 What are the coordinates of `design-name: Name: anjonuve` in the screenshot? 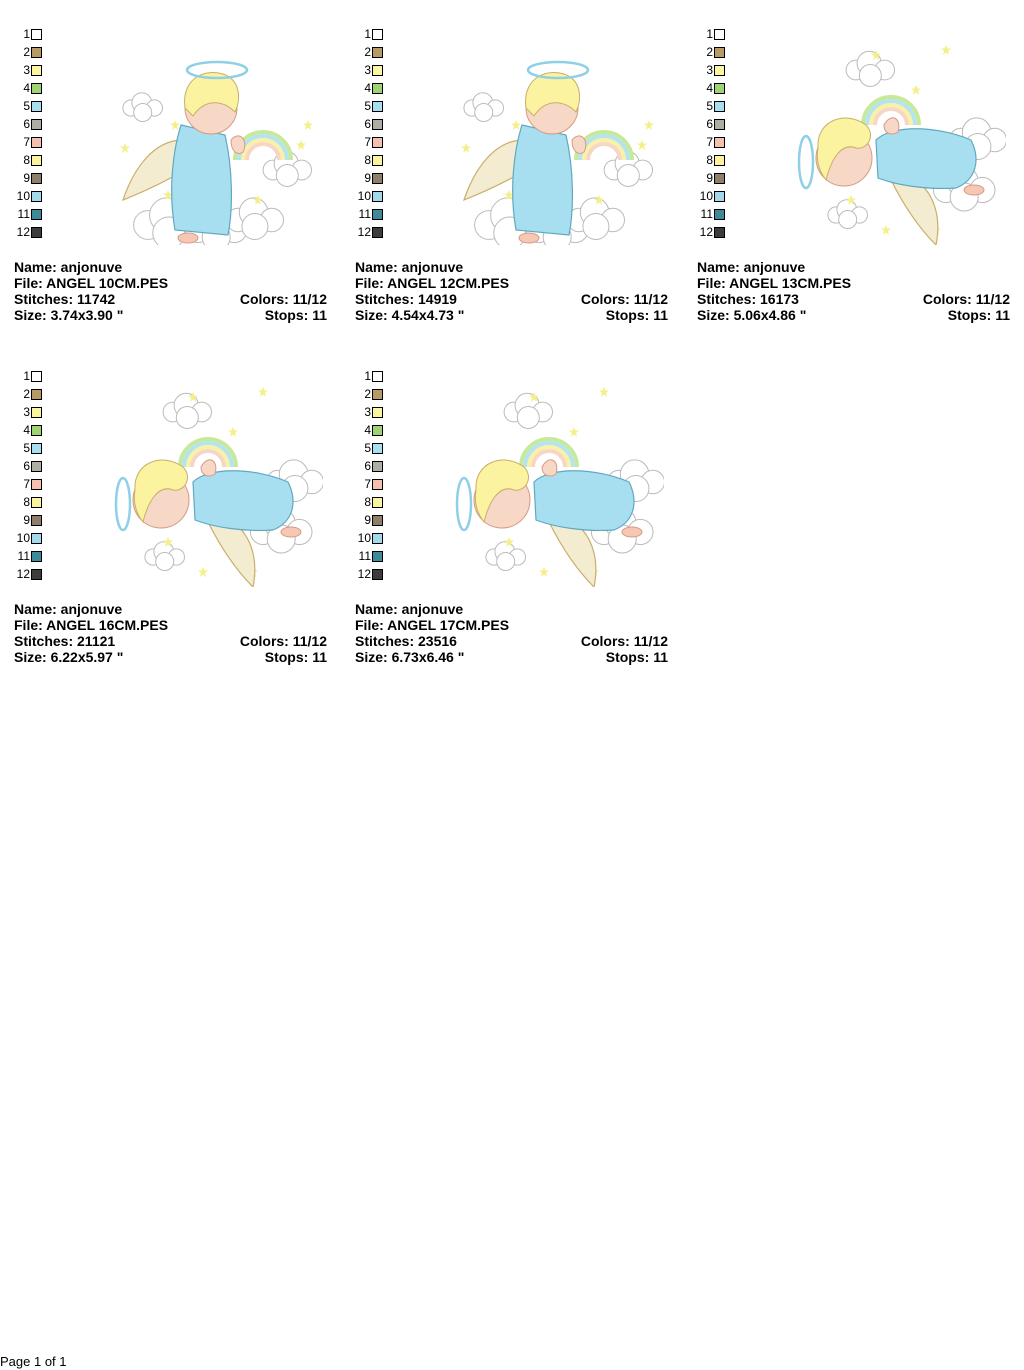 It's located at (68, 609).